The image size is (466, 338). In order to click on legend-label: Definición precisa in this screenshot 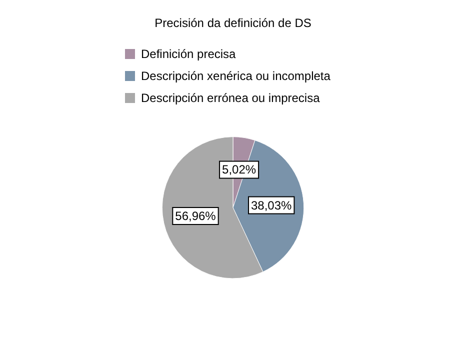, I will do `click(188, 54)`.